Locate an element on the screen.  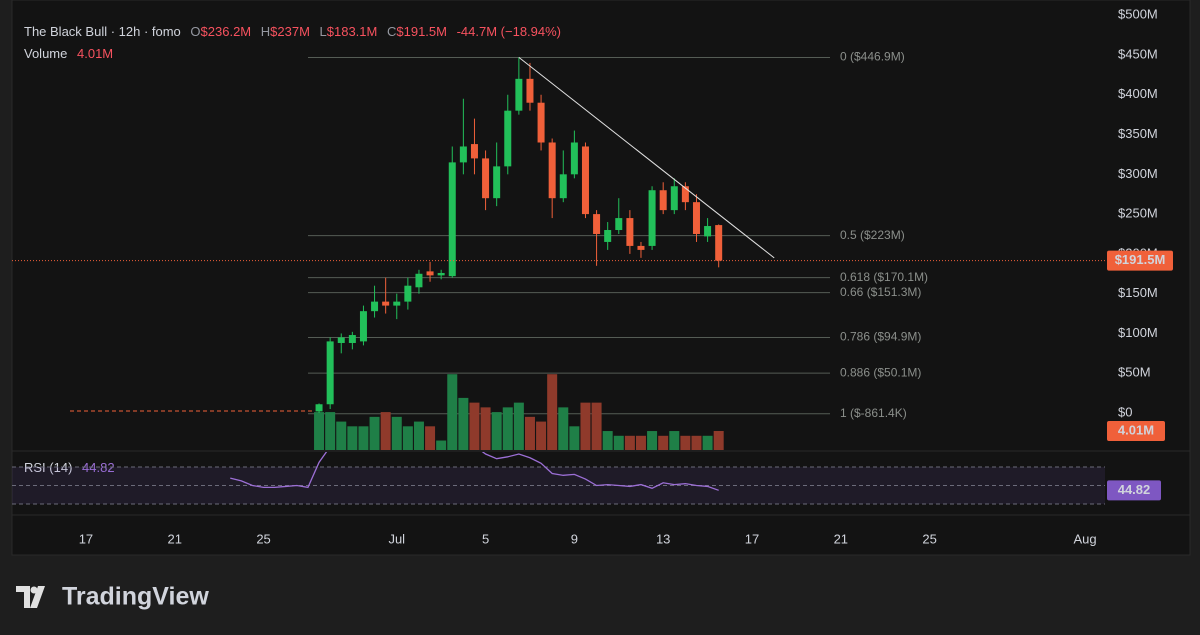
fib-label: 0 ($446.9M) is located at coordinates (872, 57).